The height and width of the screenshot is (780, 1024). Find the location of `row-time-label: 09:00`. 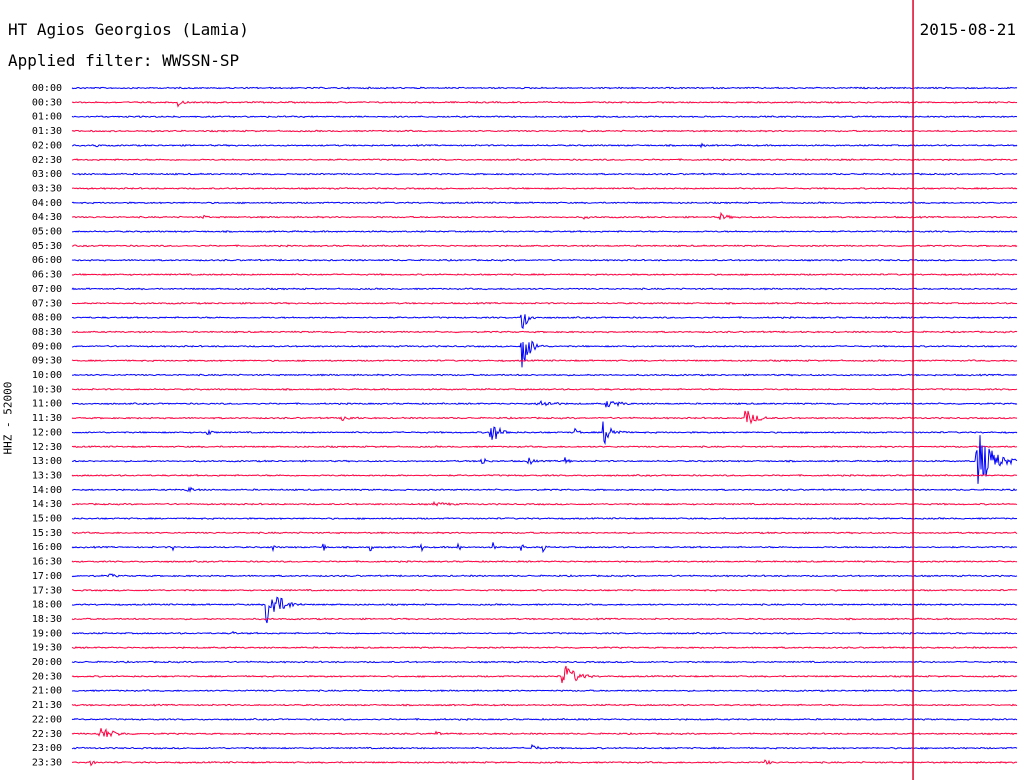

row-time-label: 09:00 is located at coordinates (47, 346).